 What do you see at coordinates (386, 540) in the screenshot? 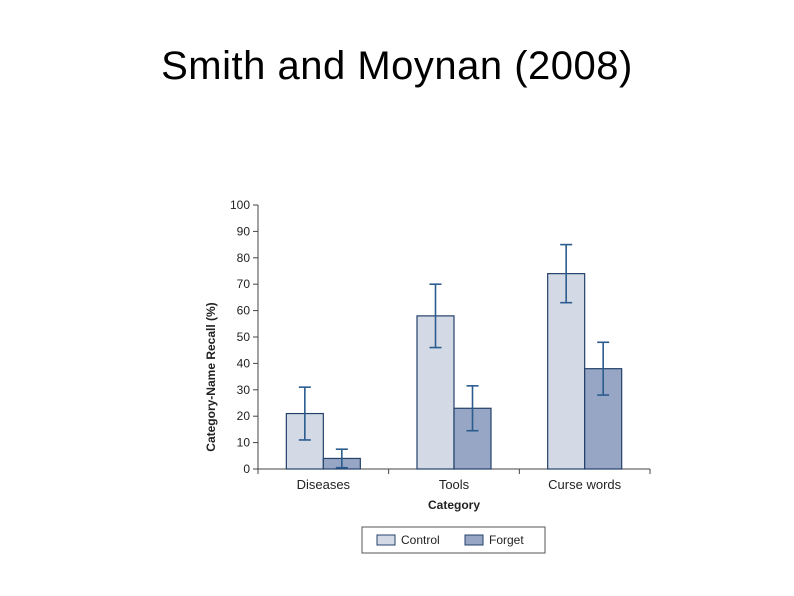
I see `legend-swatch-control` at bounding box center [386, 540].